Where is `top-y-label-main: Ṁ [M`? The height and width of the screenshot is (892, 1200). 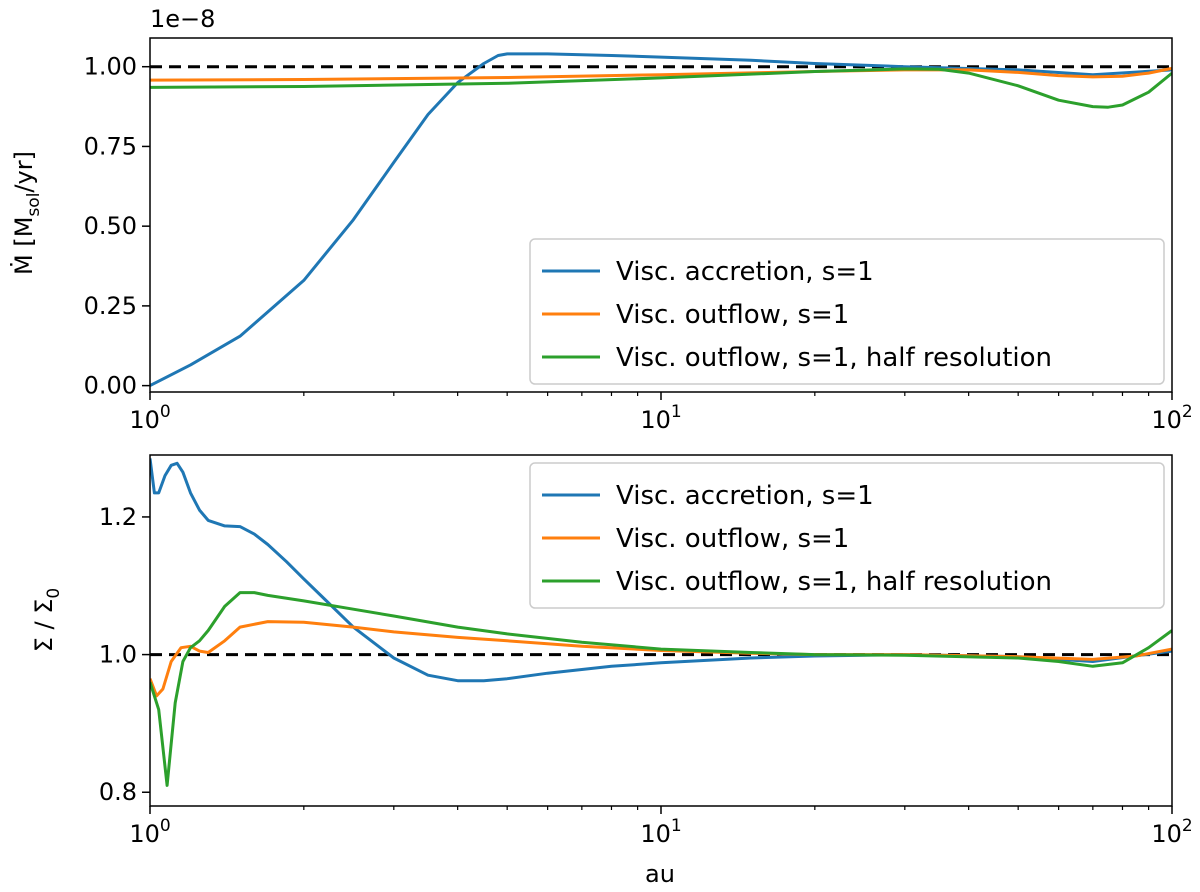
top-y-label-main: Ṁ [M is located at coordinates (23, 246).